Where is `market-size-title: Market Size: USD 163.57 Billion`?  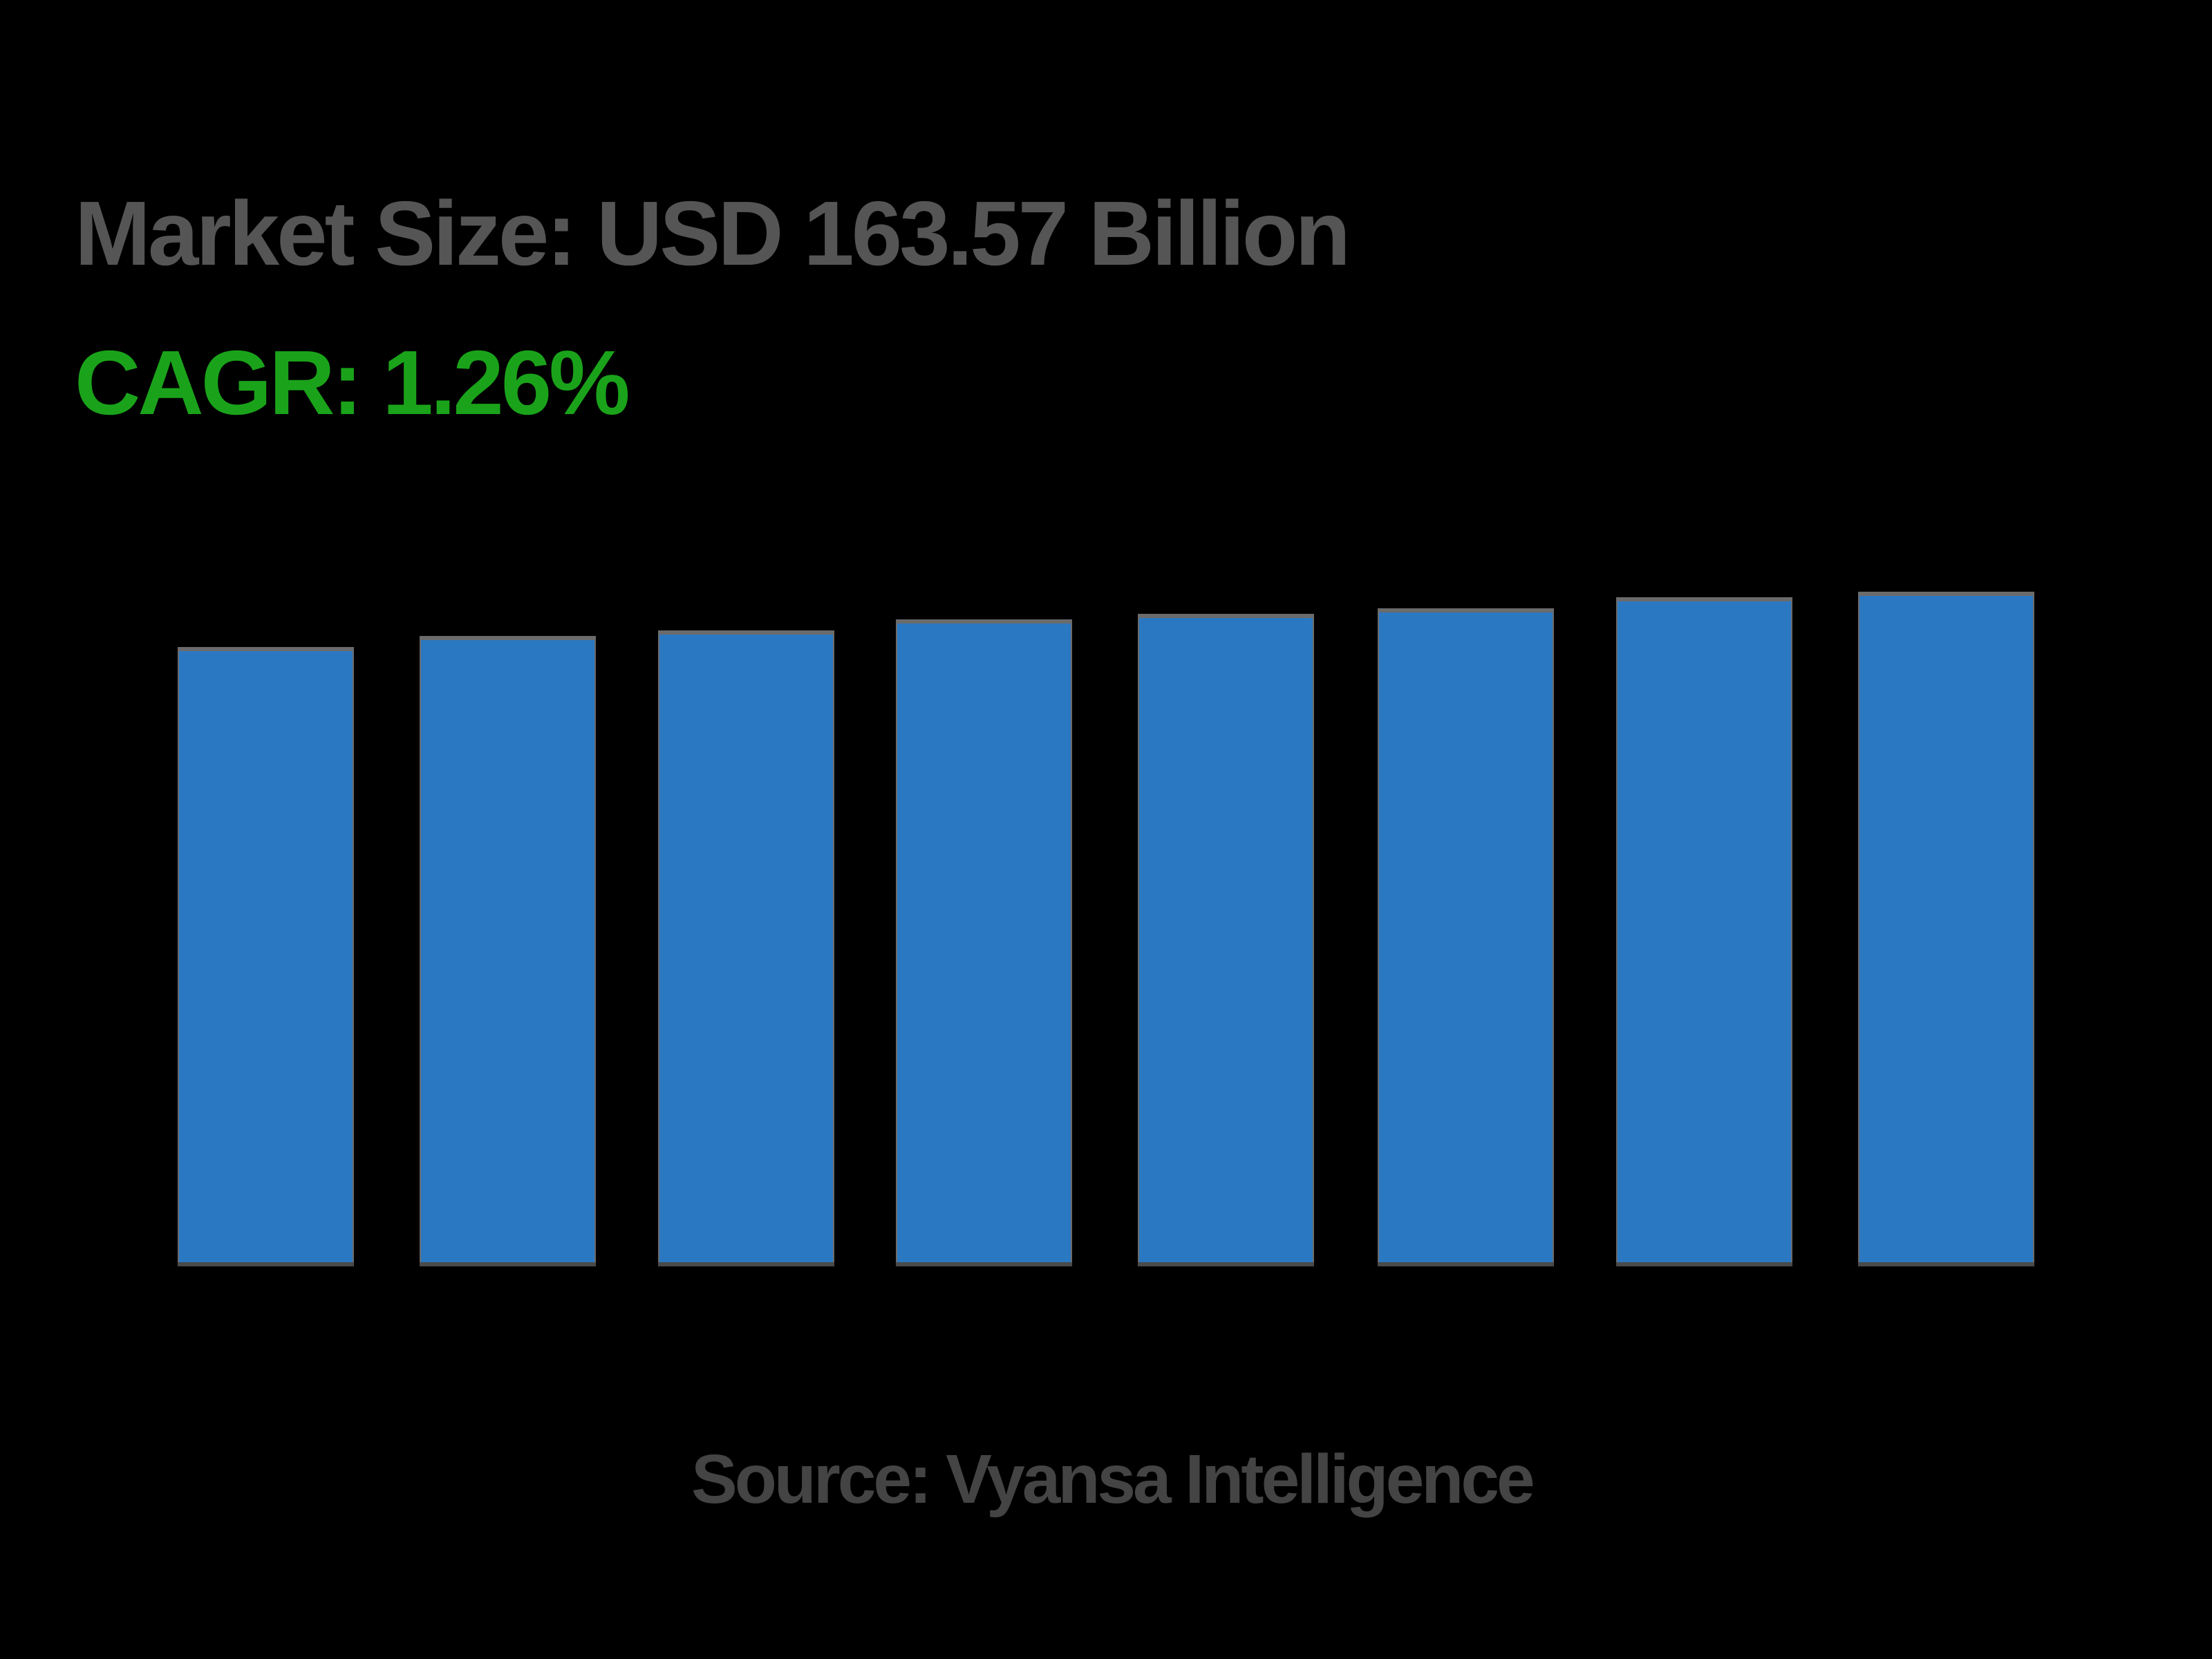 market-size-title: Market Size: USD 163.57 Billion is located at coordinates (713, 233).